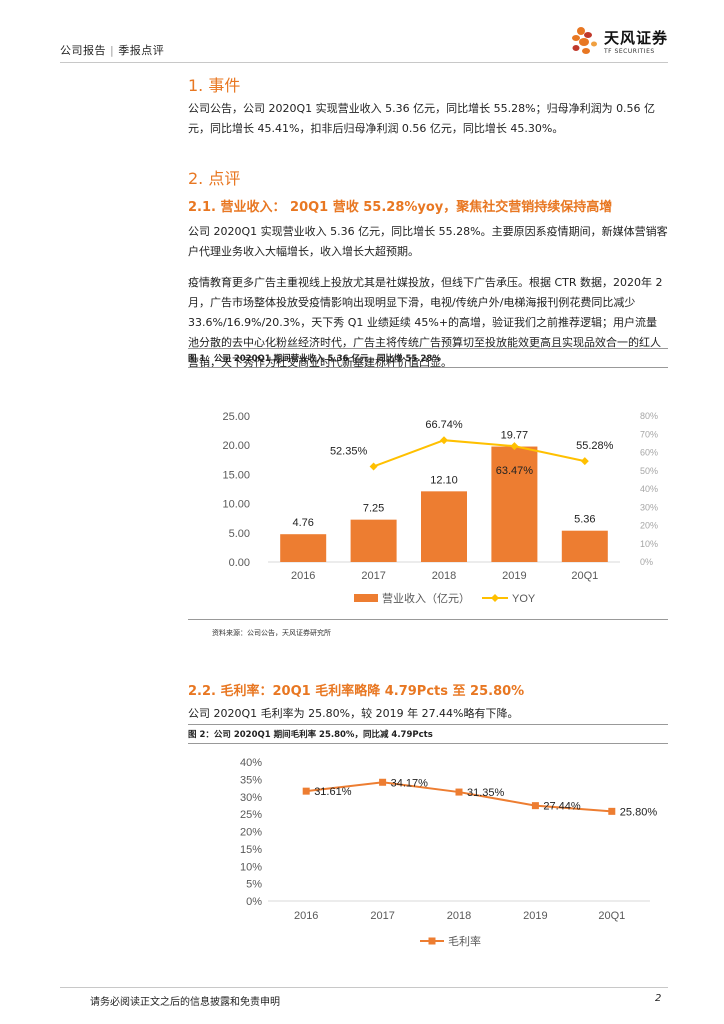  What do you see at coordinates (584, 520) in the screenshot?
I see `bar-value-label: 5.36` at bounding box center [584, 520].